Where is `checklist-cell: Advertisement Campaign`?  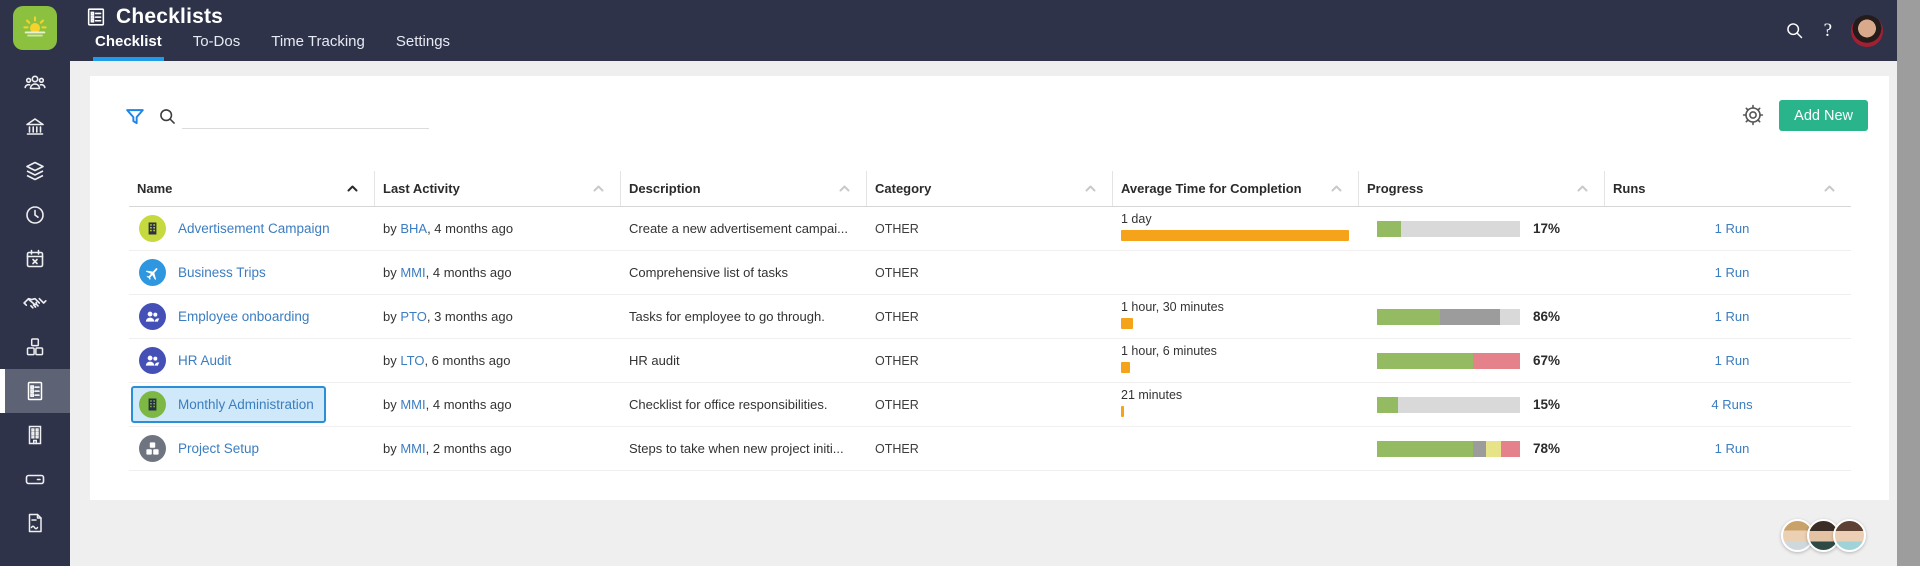 checklist-cell: Advertisement Campaign is located at coordinates (236, 228).